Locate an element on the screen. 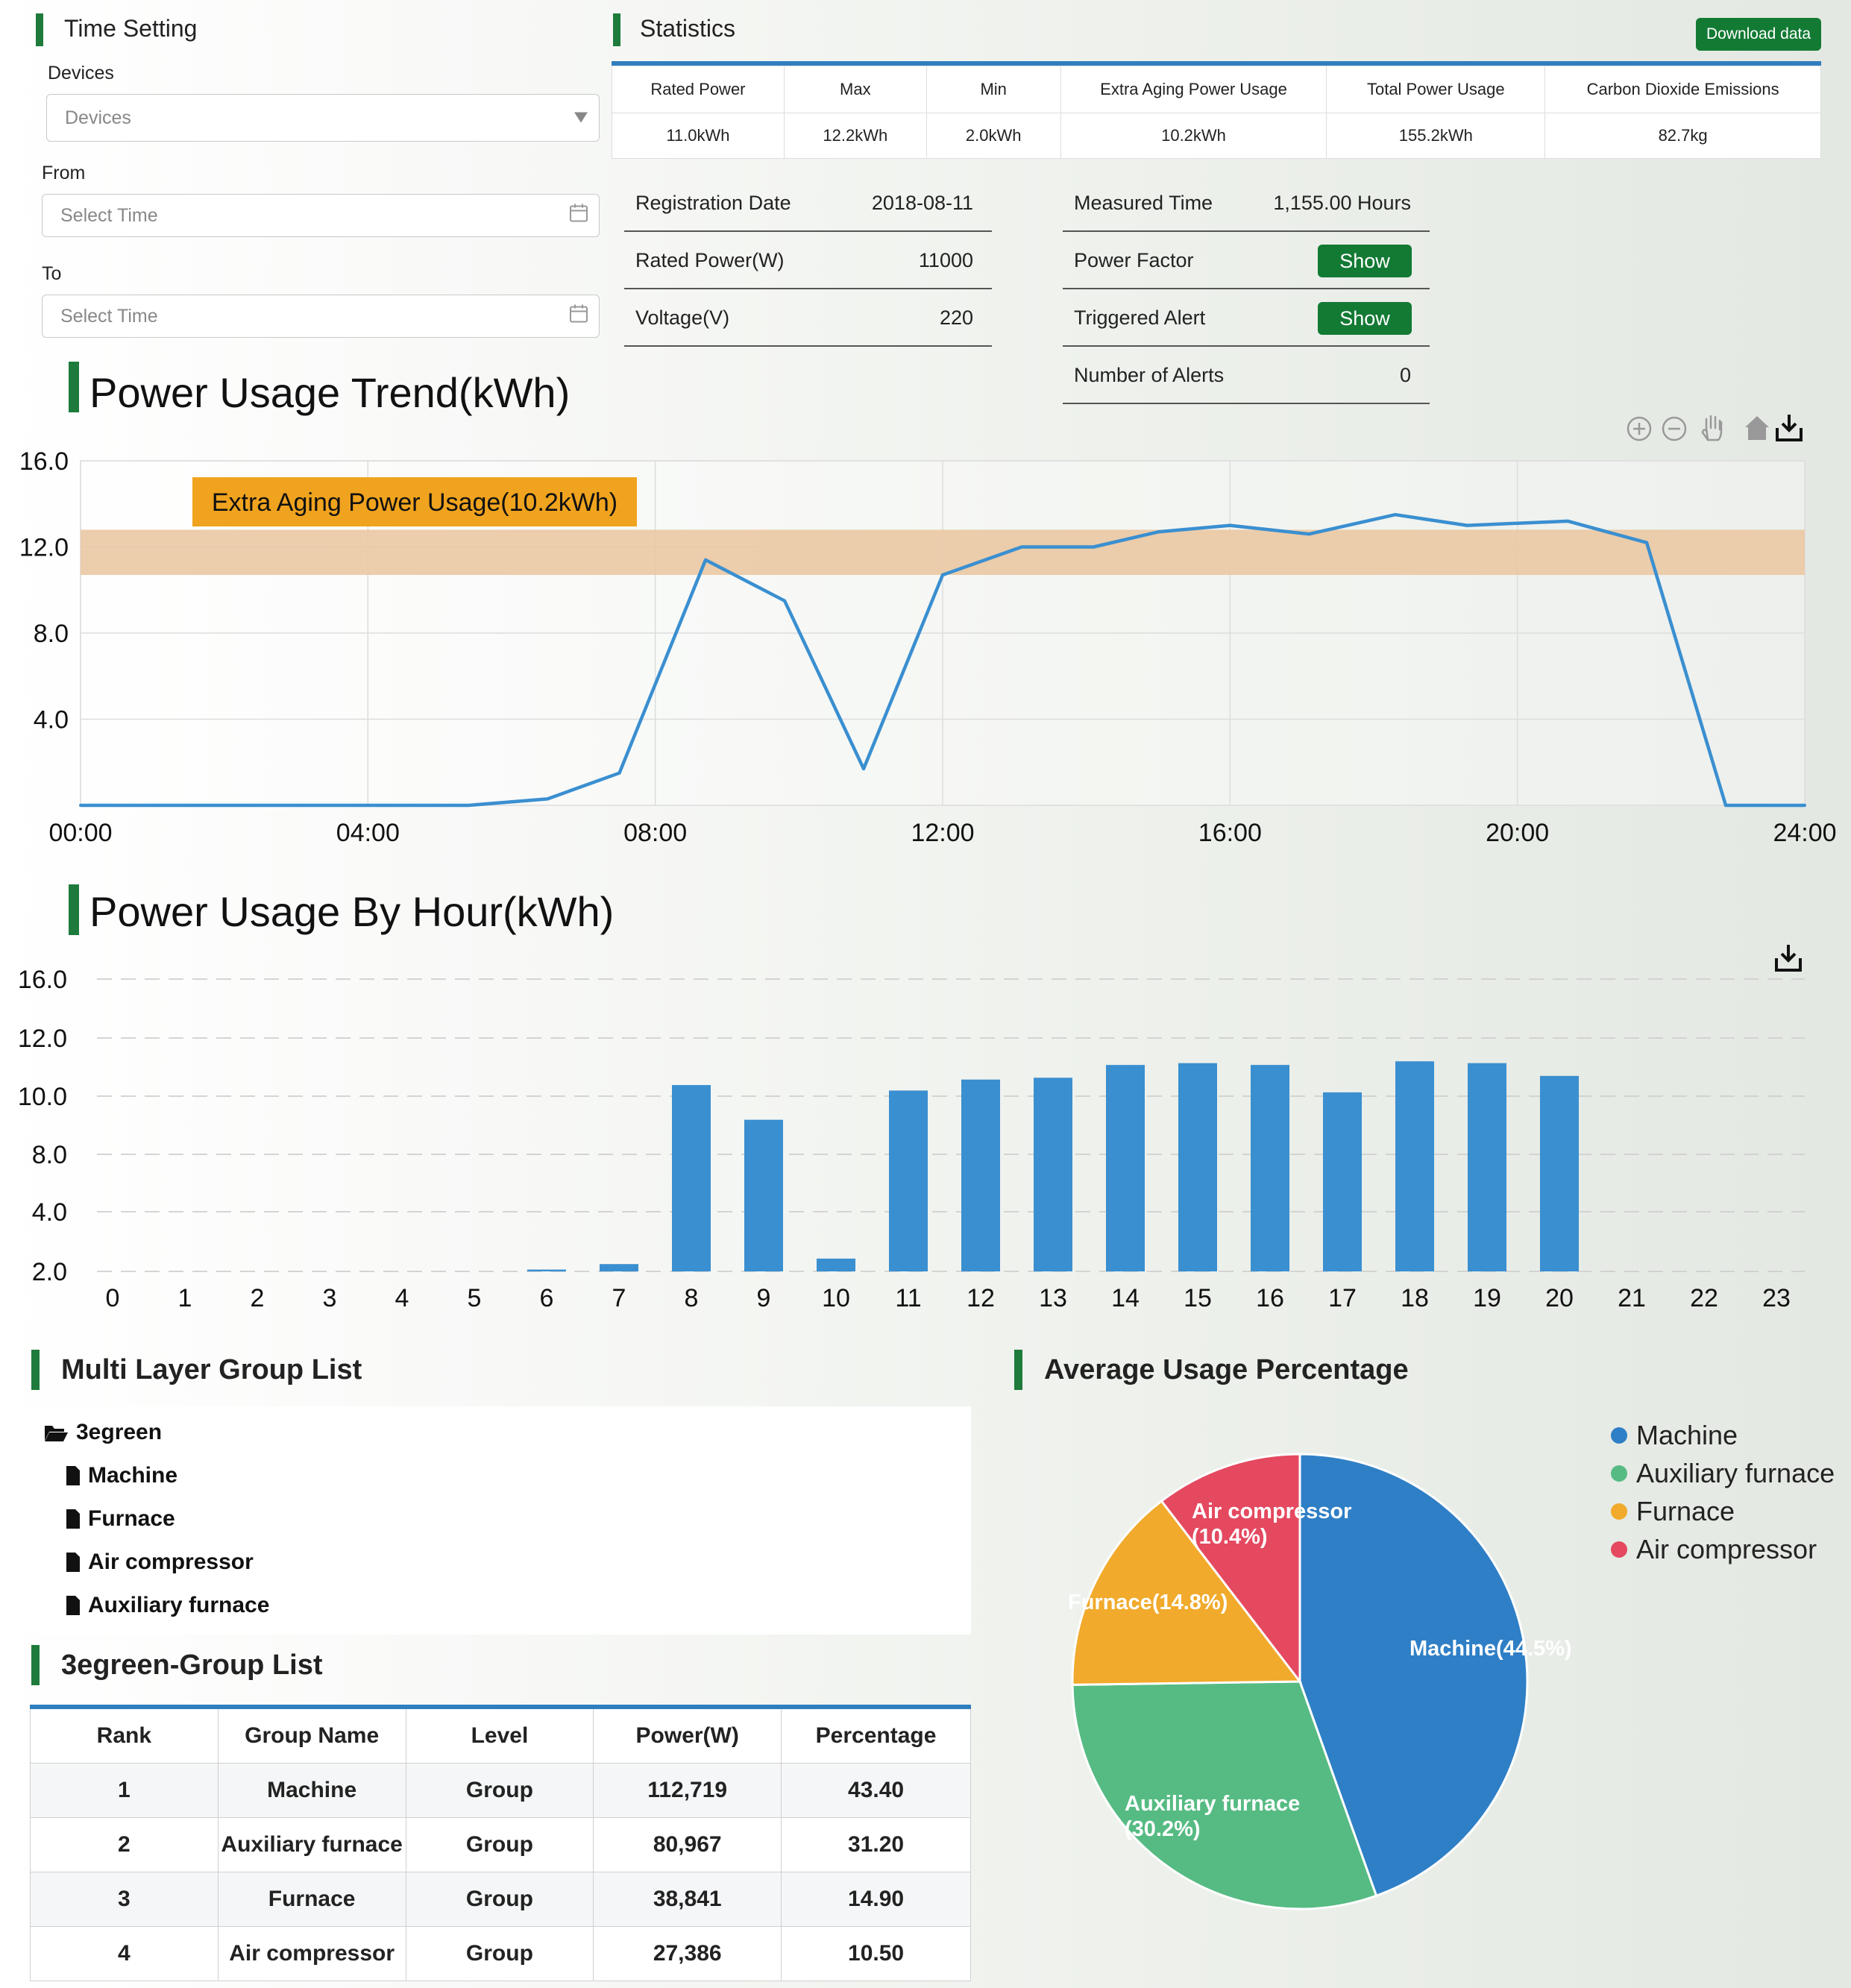 The width and height of the screenshot is (1851, 1988). tree-root-3egreen: 3egreen is located at coordinates (102, 1432).